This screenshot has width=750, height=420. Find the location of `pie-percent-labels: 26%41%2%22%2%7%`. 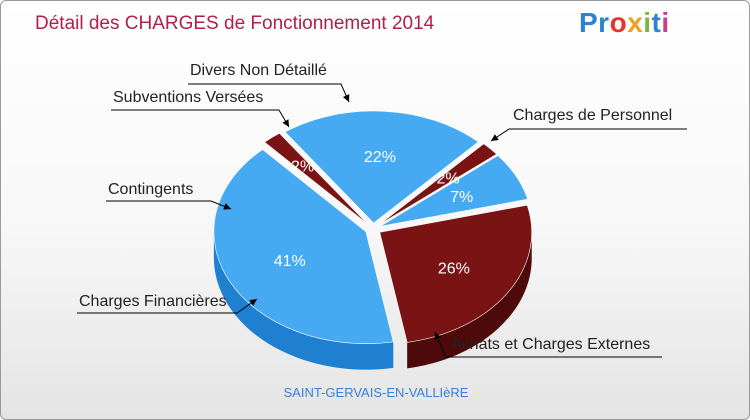

pie-percent-labels: 26%41%2%22%2%7% is located at coordinates (374, 213).